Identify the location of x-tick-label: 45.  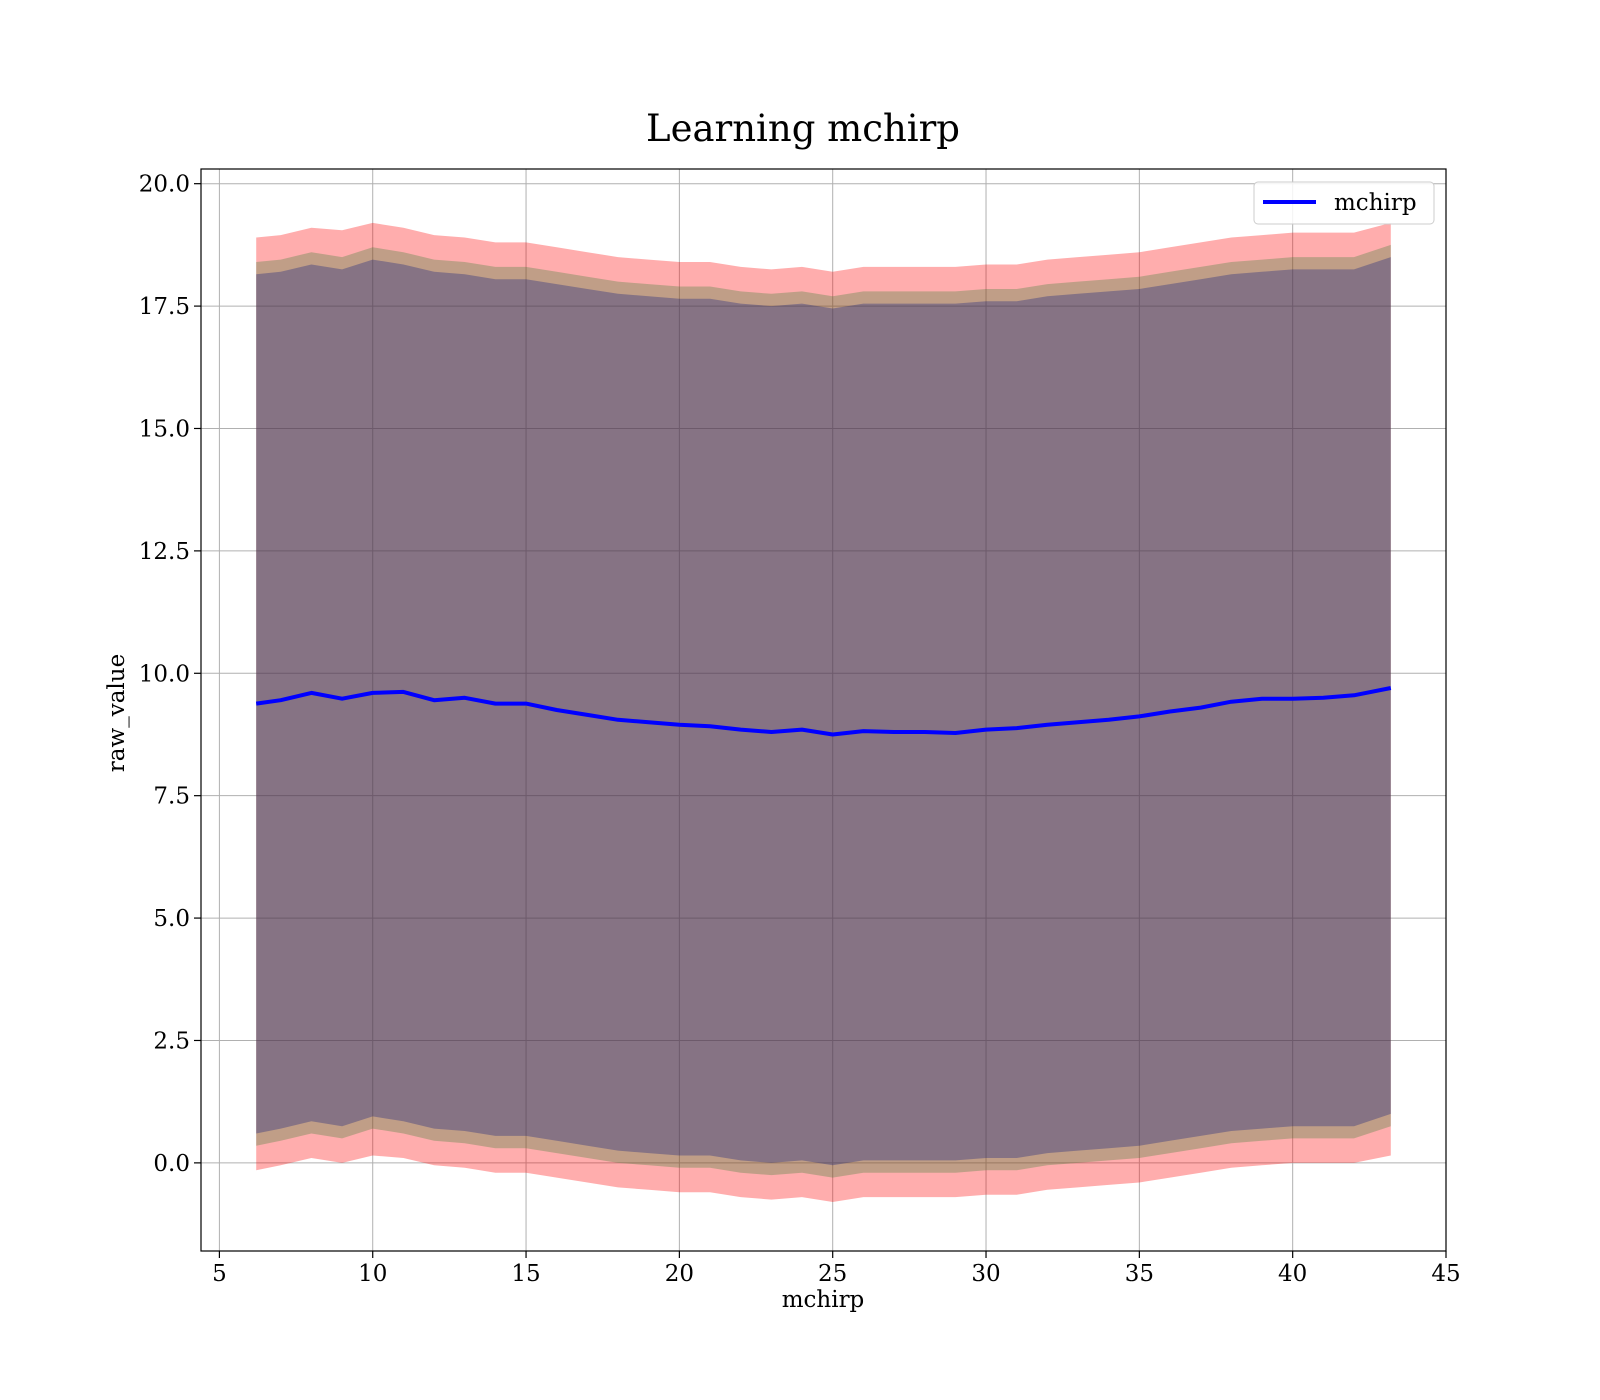
(1445, 1274).